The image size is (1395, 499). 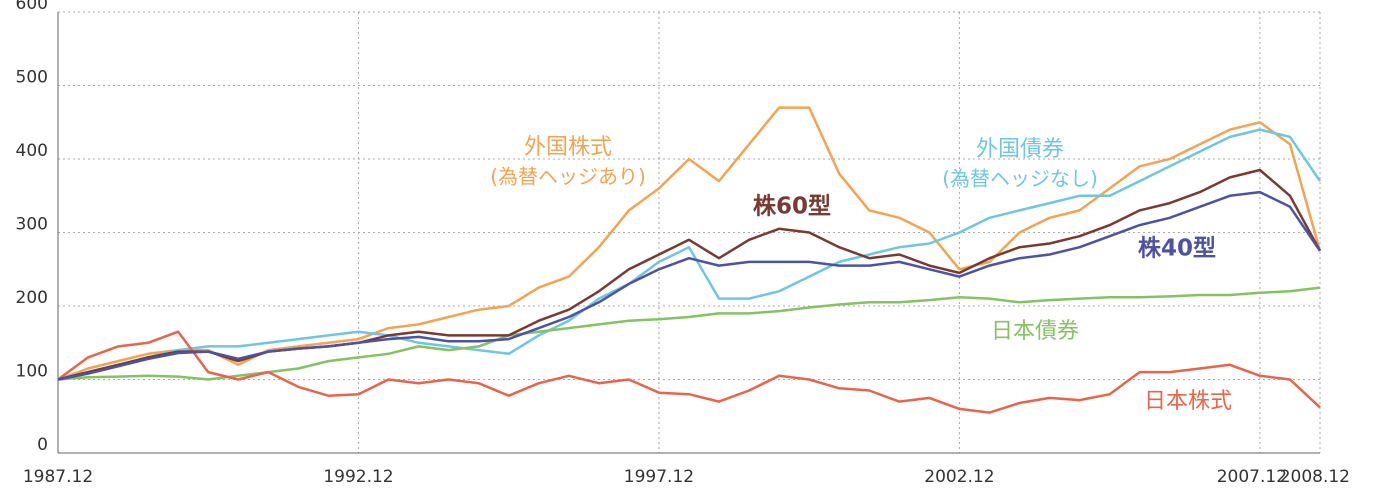 I want to click on x-tick-label: 1997.12, so click(x=659, y=477).